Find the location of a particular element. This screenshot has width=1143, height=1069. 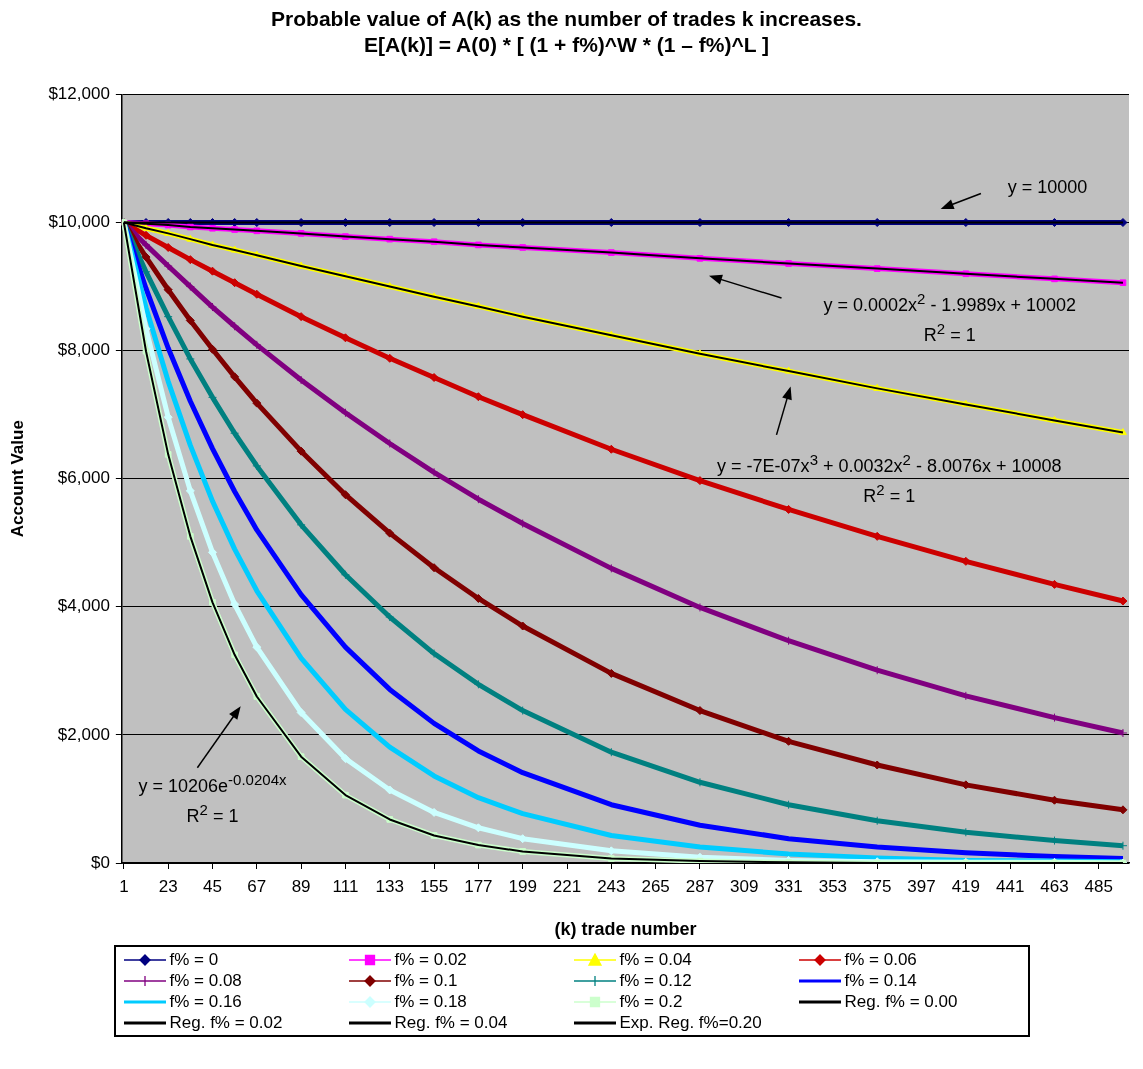

legend-label: f% = 0.1 is located at coordinates (426, 980).